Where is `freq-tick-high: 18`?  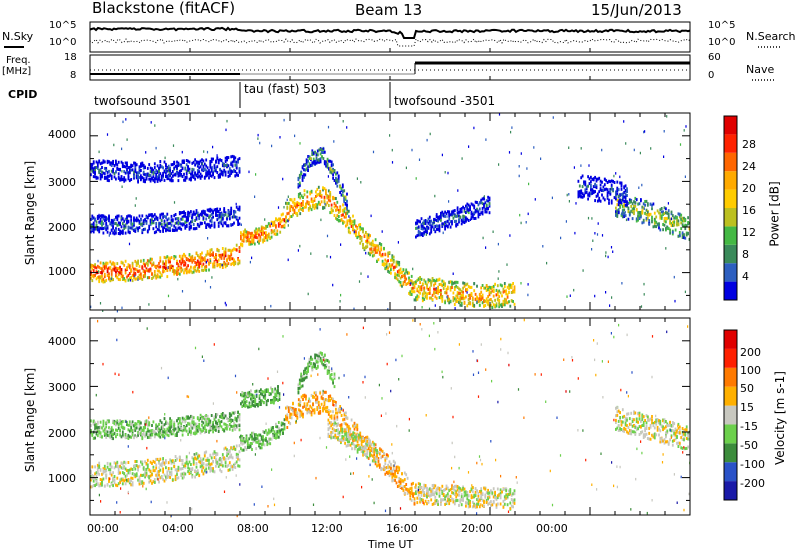
freq-tick-high: 18 is located at coordinates (70, 57).